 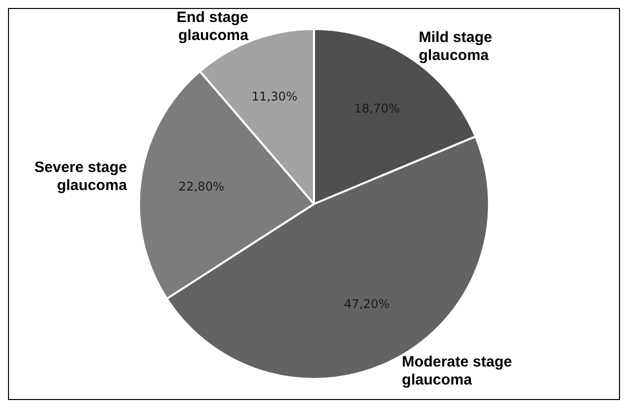 What do you see at coordinates (81, 176) in the screenshot?
I see `slice-label: Severe stage glaucoma` at bounding box center [81, 176].